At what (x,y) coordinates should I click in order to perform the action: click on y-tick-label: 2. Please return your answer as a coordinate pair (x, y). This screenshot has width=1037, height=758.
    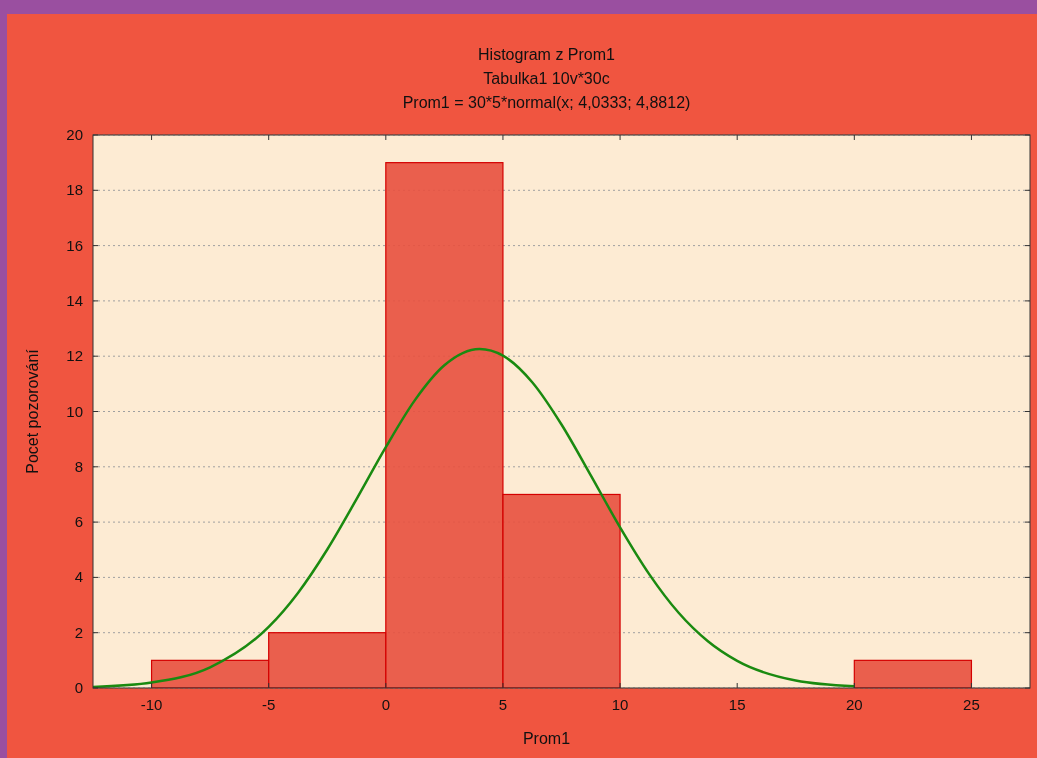
    Looking at the image, I should click on (78, 632).